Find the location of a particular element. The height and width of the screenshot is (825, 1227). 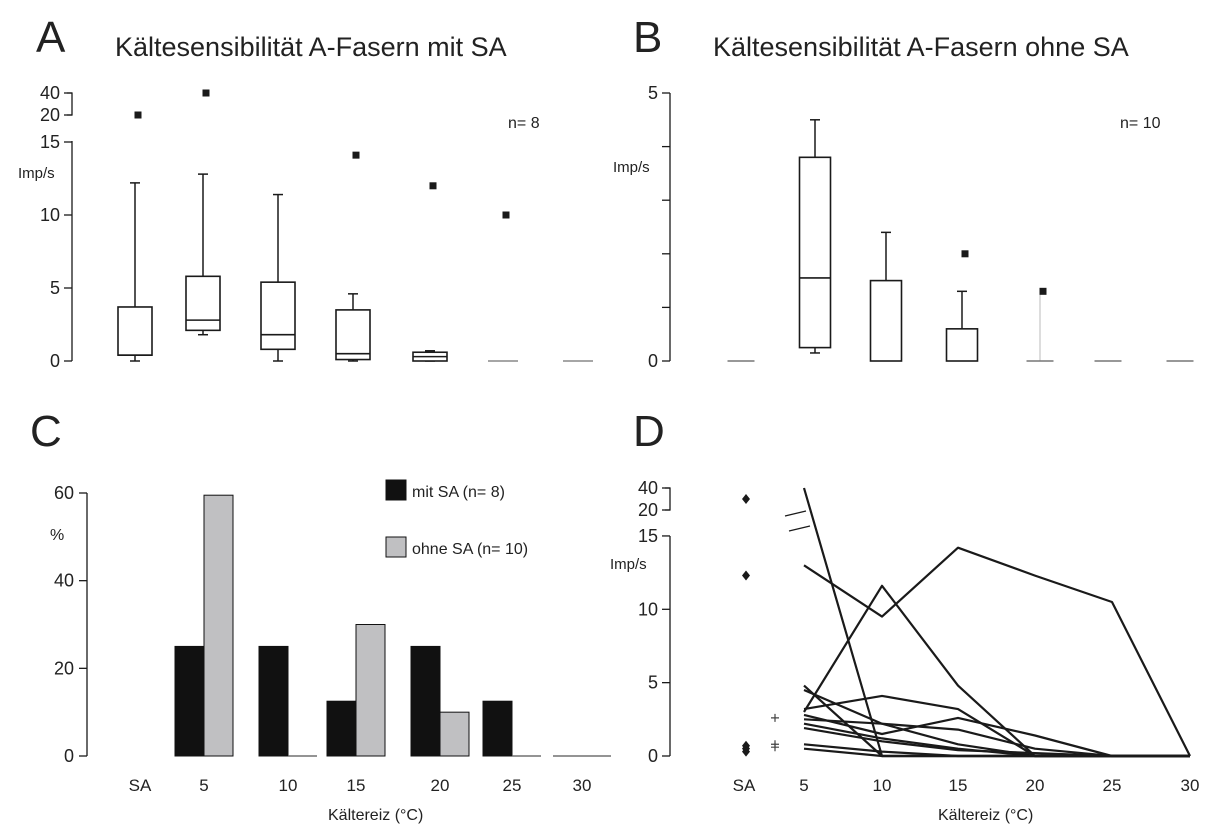

panel-c-xtick-label-25: 25 is located at coordinates (512, 785).